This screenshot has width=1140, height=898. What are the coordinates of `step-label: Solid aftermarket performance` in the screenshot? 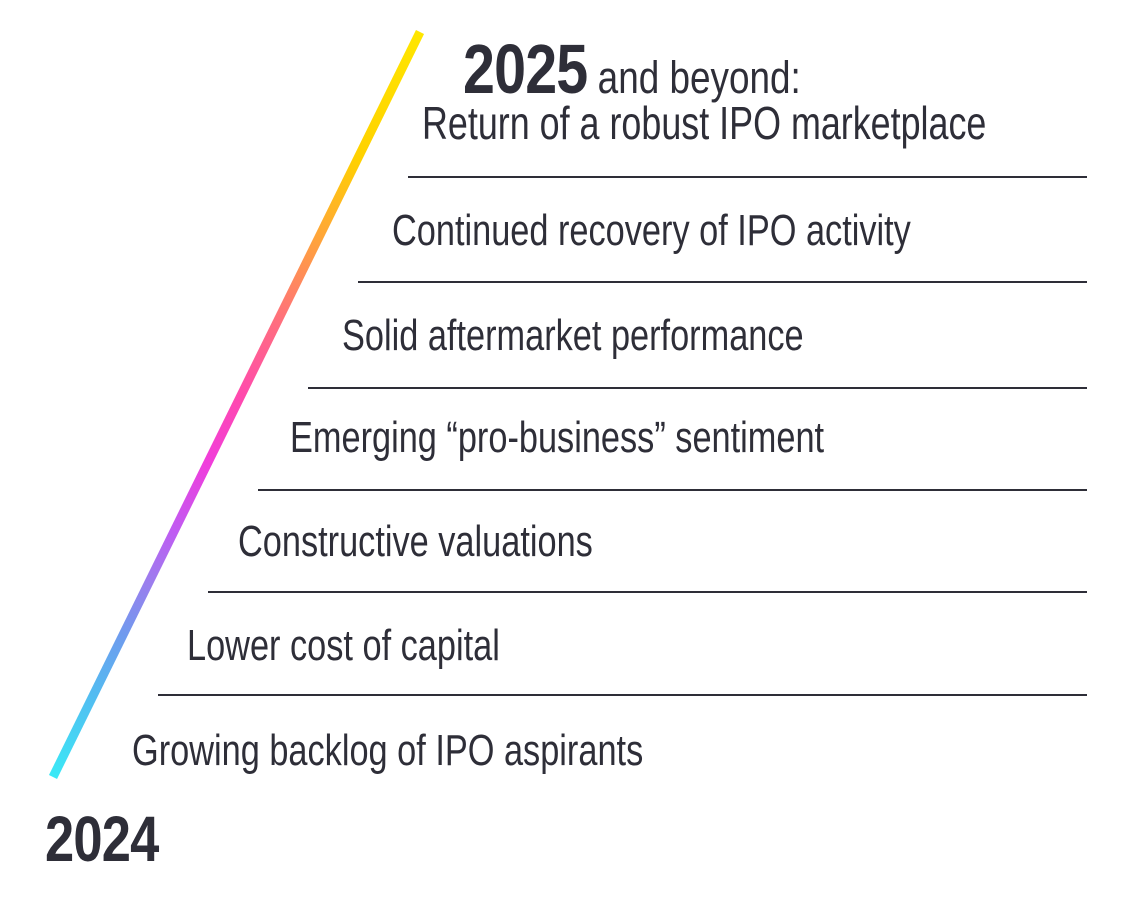 It's located at (573, 335).